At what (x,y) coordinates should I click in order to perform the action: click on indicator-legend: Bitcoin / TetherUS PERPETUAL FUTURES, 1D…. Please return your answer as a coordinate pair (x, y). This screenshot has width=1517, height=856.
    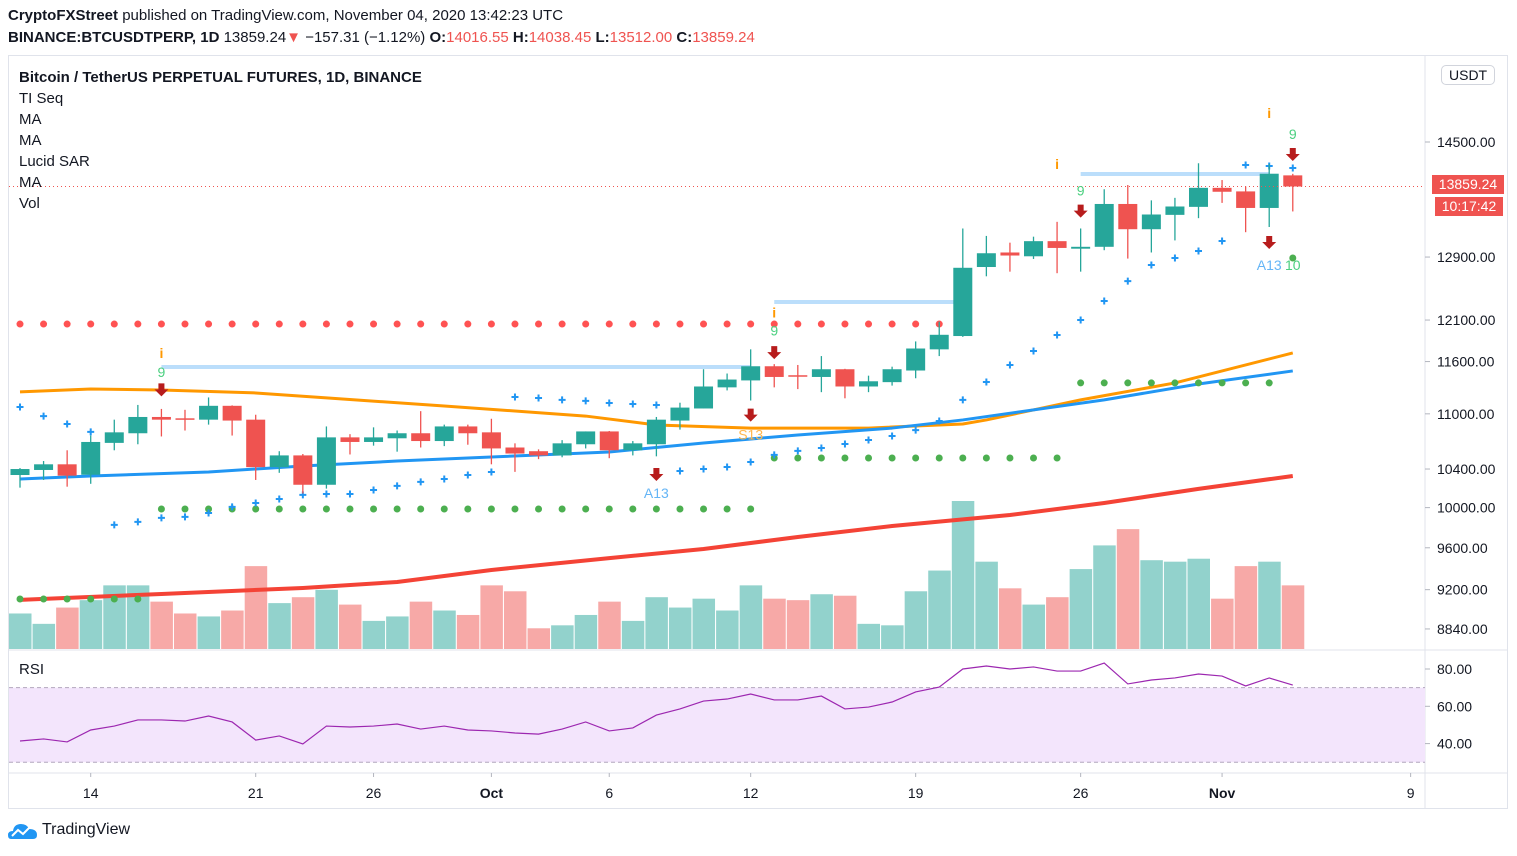
    Looking at the image, I should click on (220, 140).